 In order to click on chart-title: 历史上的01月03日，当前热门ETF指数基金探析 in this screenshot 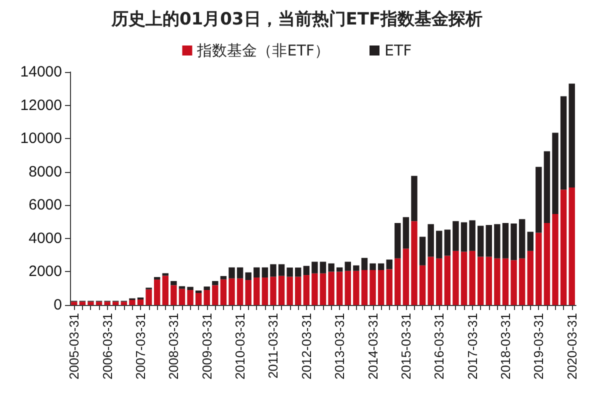, I will do `click(296, 20)`.